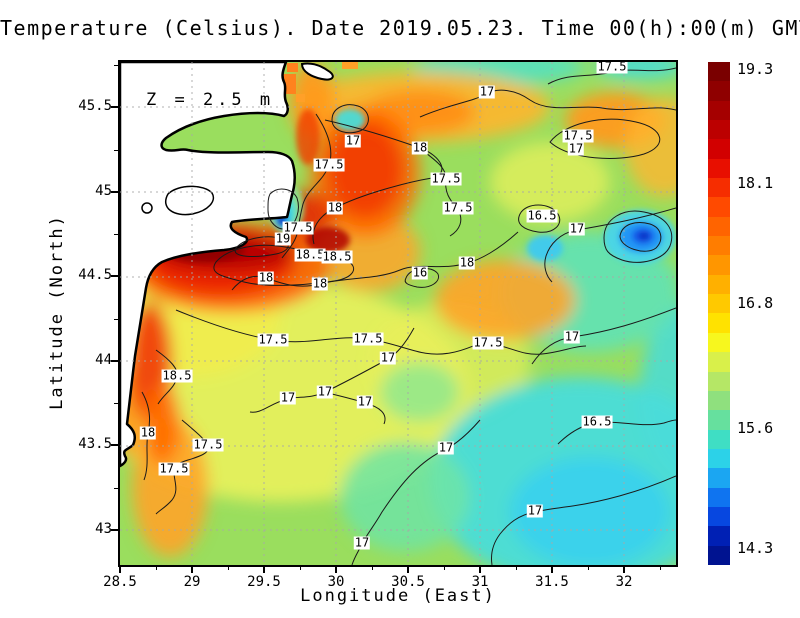  Describe the element at coordinates (420, 272) in the screenshot. I see `contour-label: 16` at that location.